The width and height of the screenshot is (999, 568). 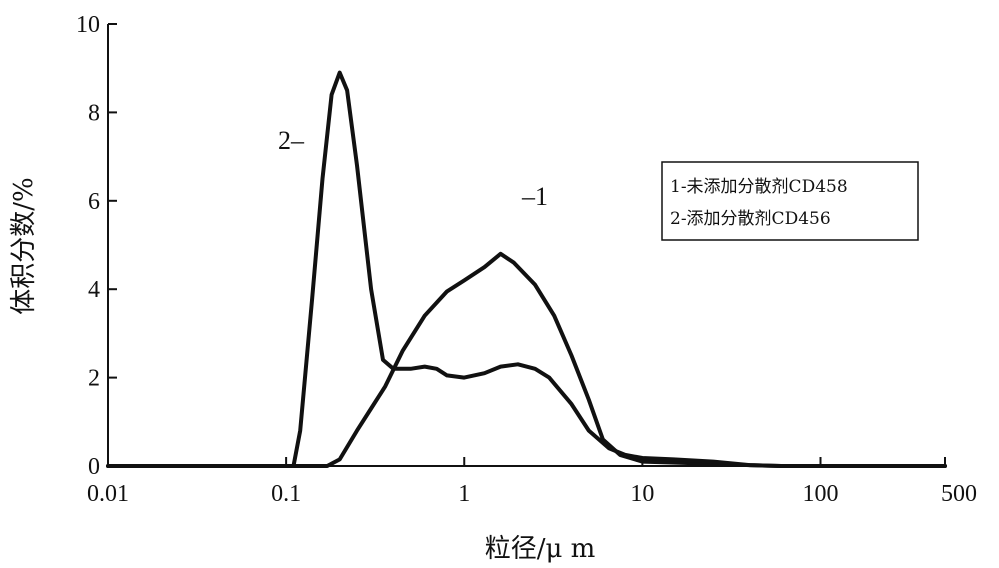 What do you see at coordinates (540, 549) in the screenshot?
I see `x-axis-title: 粒径/μ m` at bounding box center [540, 549].